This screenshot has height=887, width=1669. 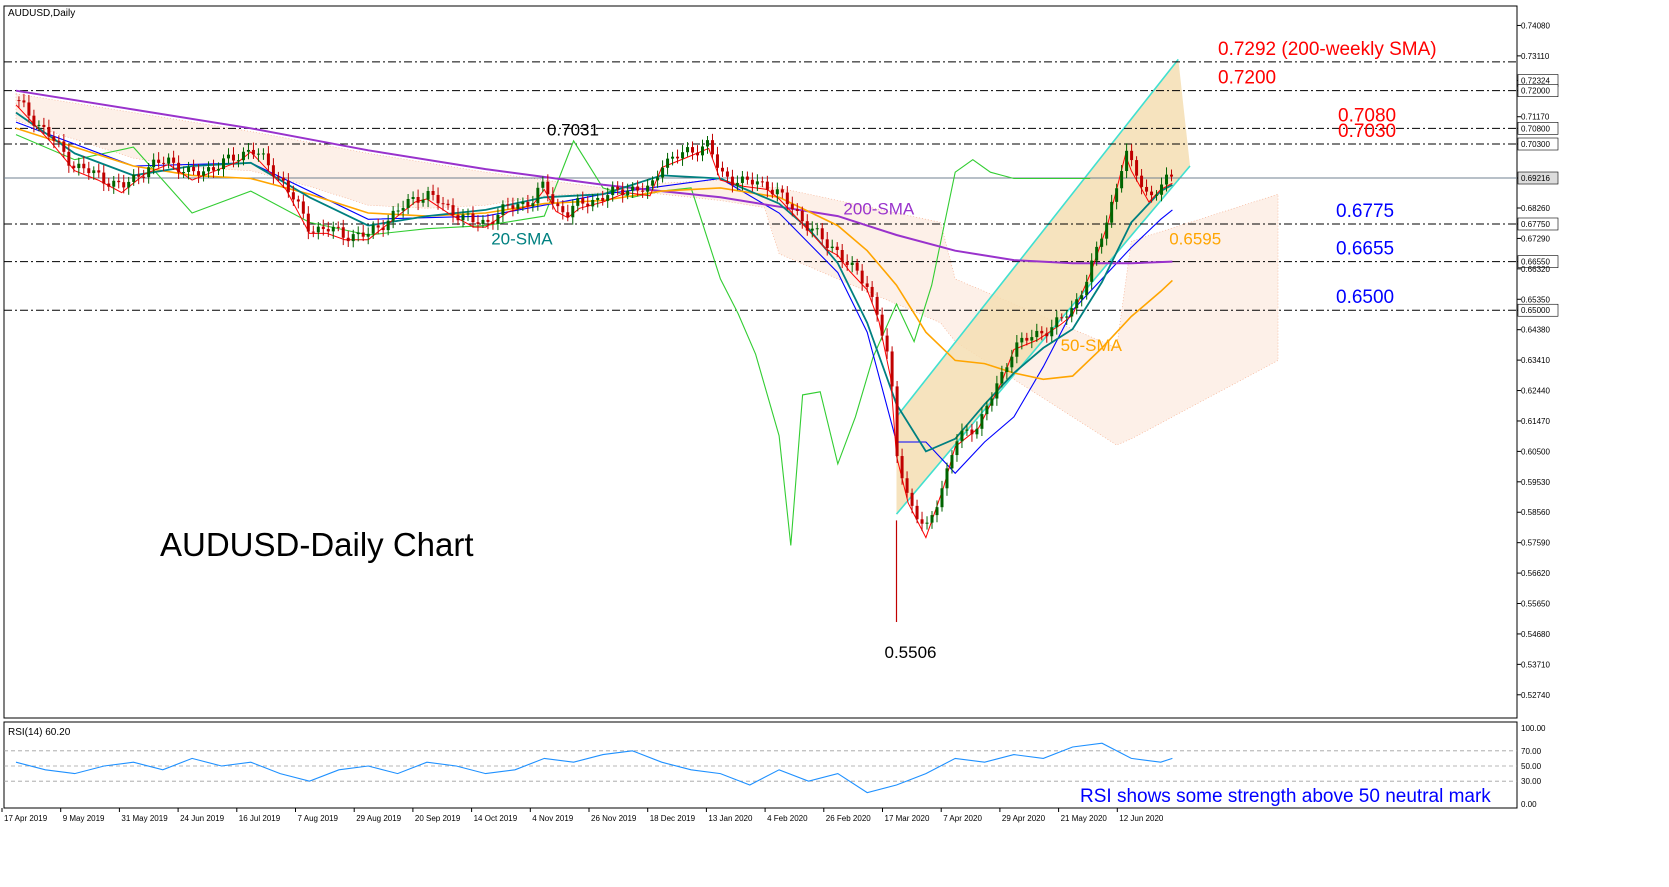 I want to click on rsi-panel: 100.00 70.00 50.00 30.00 0.00, so click(x=775, y=766).